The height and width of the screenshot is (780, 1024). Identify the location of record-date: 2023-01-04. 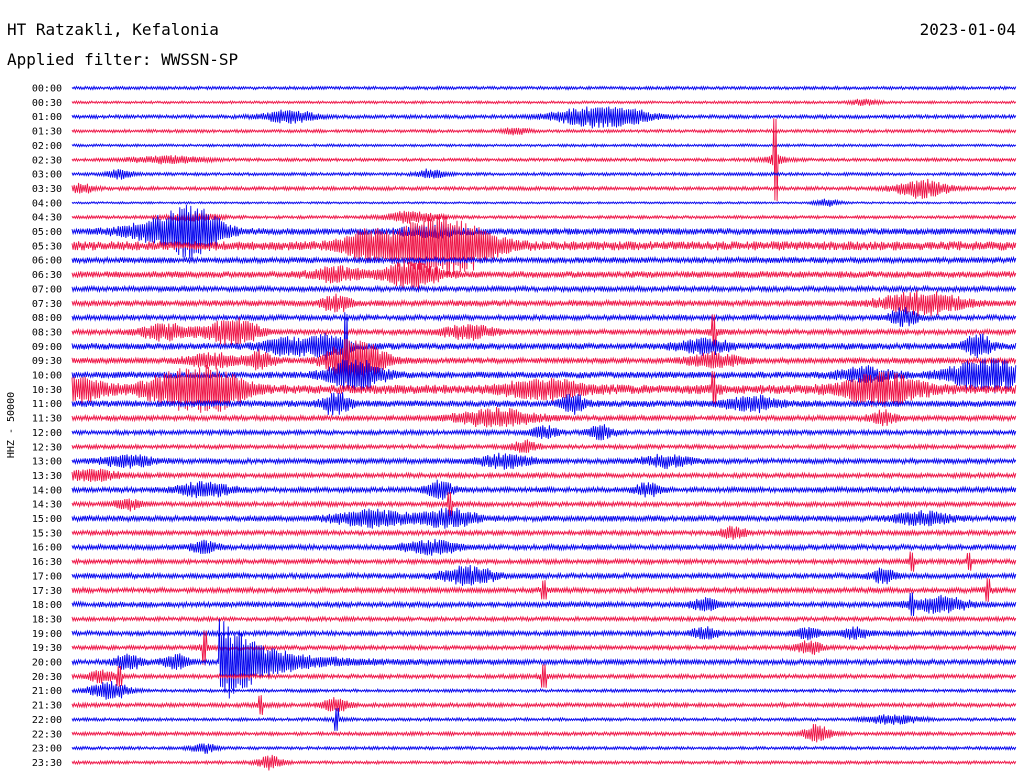
(967, 29).